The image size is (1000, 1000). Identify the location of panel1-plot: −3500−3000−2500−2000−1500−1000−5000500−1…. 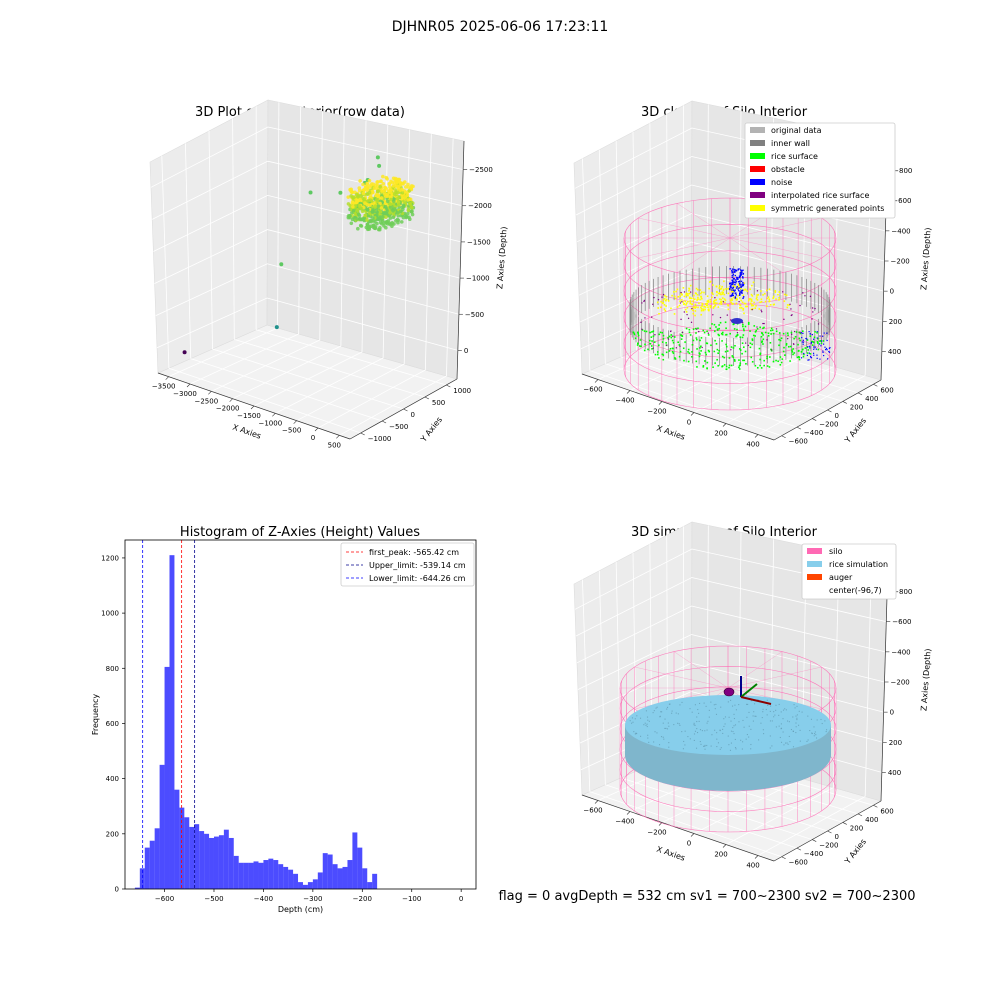
(329, 274).